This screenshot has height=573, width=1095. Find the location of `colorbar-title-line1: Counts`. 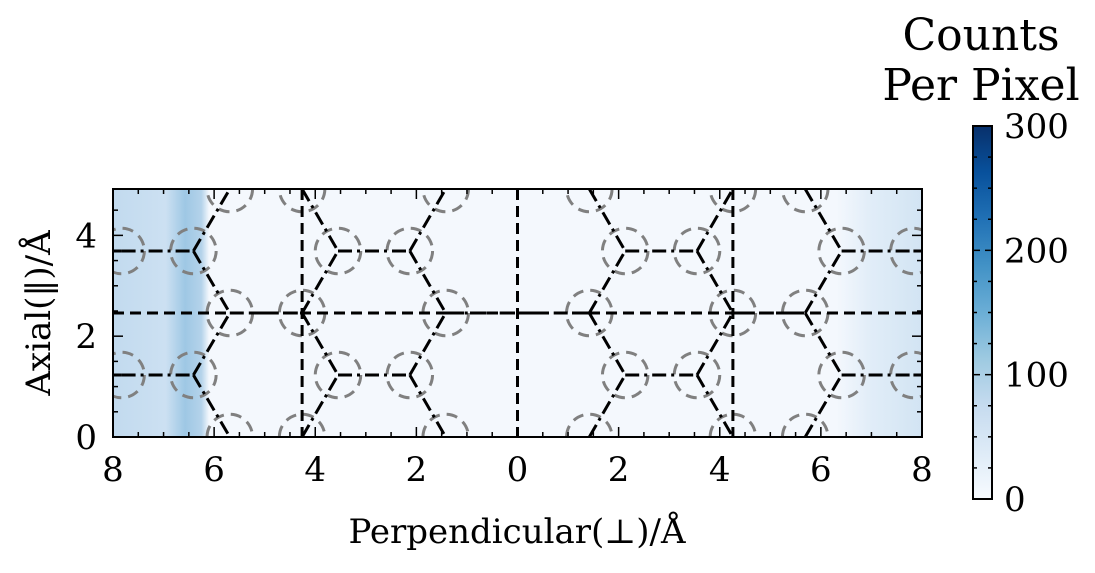

colorbar-title-line1: Counts is located at coordinates (980, 35).